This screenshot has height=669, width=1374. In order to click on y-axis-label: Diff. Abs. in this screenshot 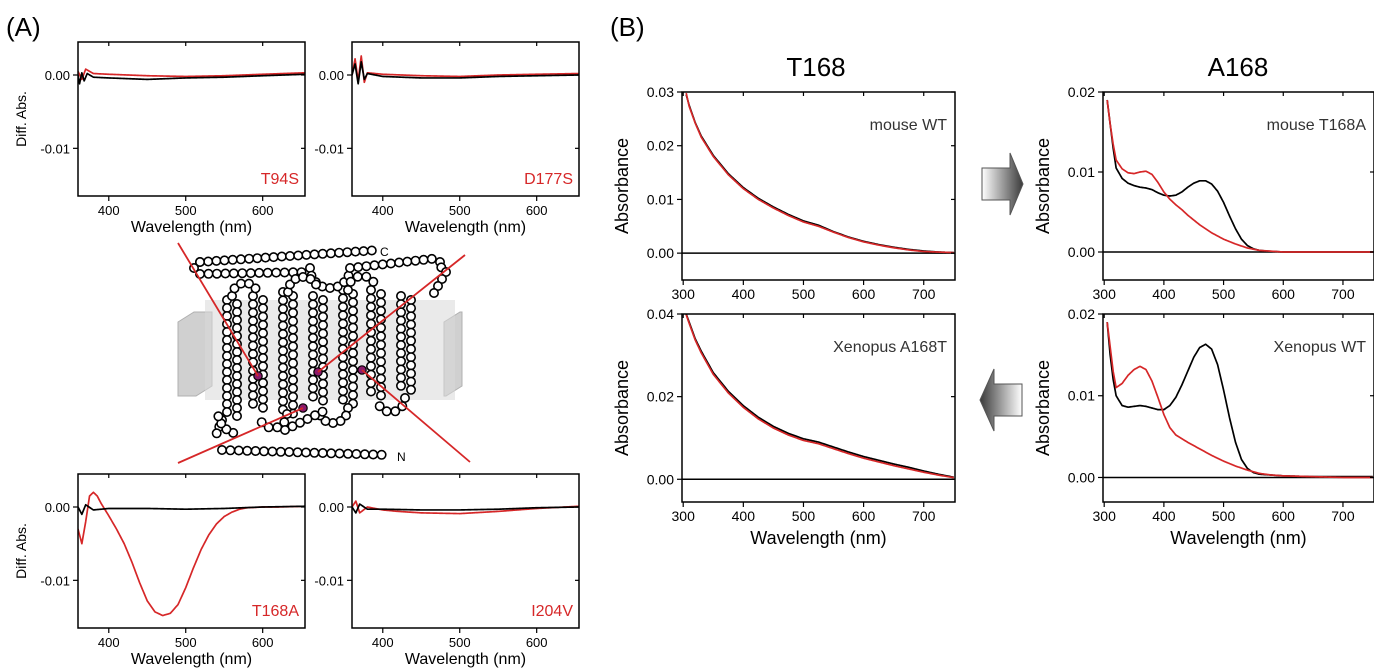, I will do `click(21, 119)`.